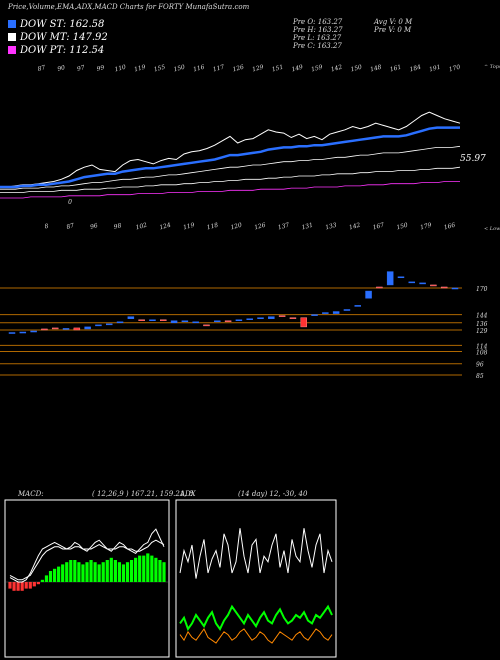 The image size is (500, 660). Describe the element at coordinates (141, 227) in the screenshot. I see `bottom-label: 102` at that location.